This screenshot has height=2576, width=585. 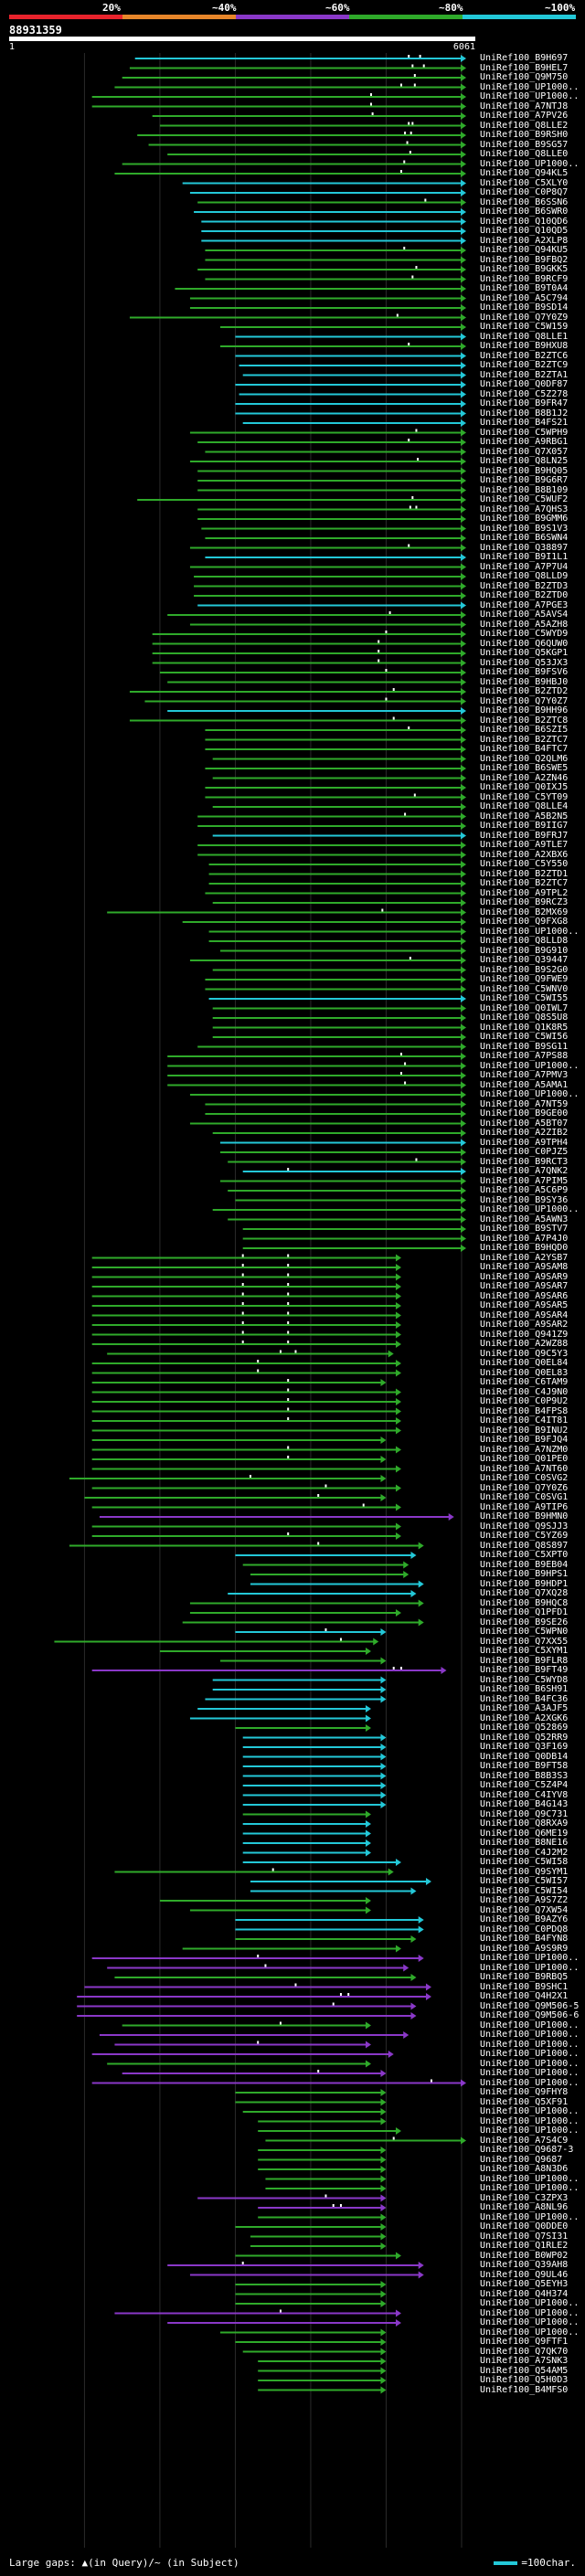 What do you see at coordinates (524, 365) in the screenshot?
I see `hit-label: UniRef100_B2ZTC9` at bounding box center [524, 365].